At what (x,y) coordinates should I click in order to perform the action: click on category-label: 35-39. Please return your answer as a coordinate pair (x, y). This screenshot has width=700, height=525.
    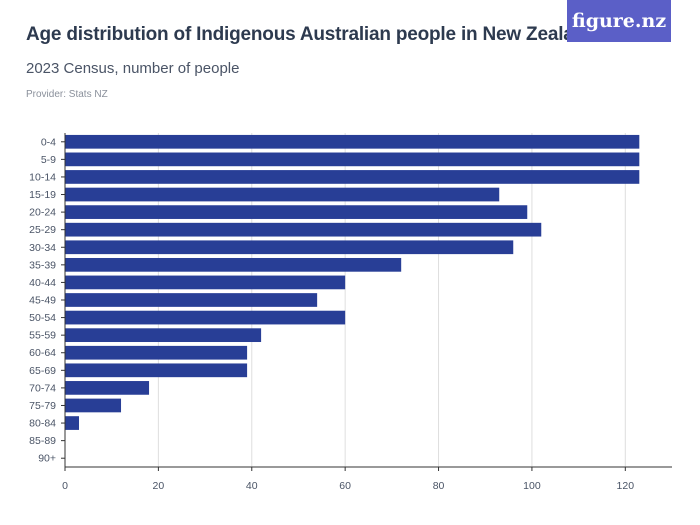
    Looking at the image, I should click on (42, 265).